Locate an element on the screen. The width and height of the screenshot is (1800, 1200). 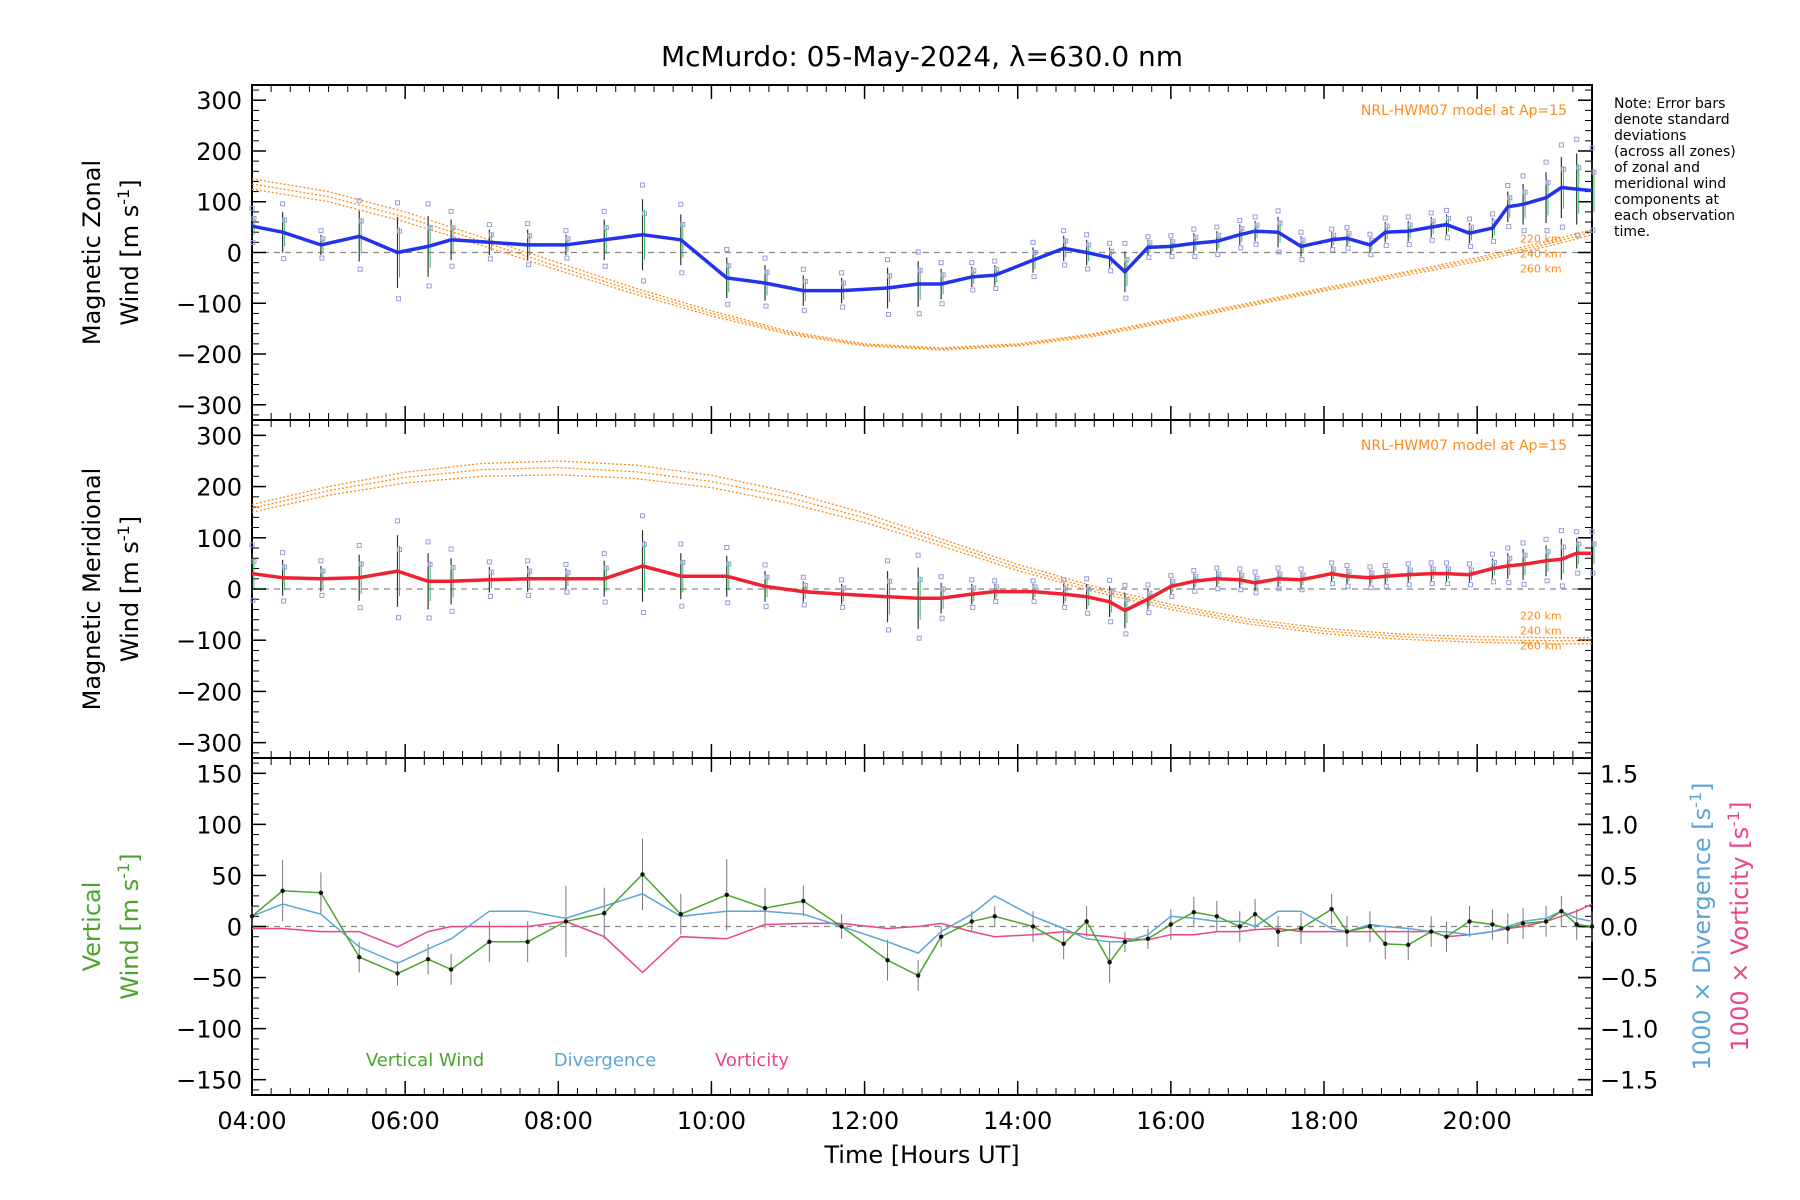
vertical-wind-line is located at coordinates (922, 925).